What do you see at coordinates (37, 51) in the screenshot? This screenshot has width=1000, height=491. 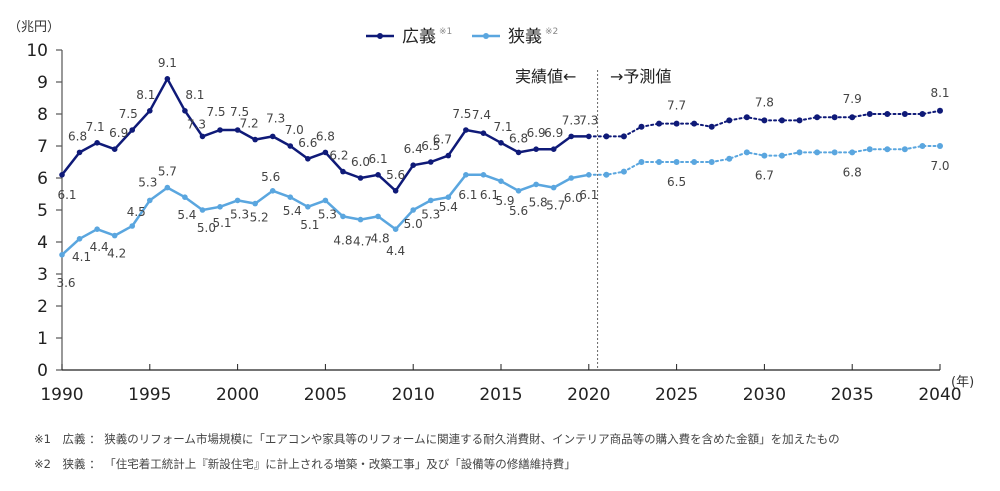 I see `y-tick-label: 10` at bounding box center [37, 51].